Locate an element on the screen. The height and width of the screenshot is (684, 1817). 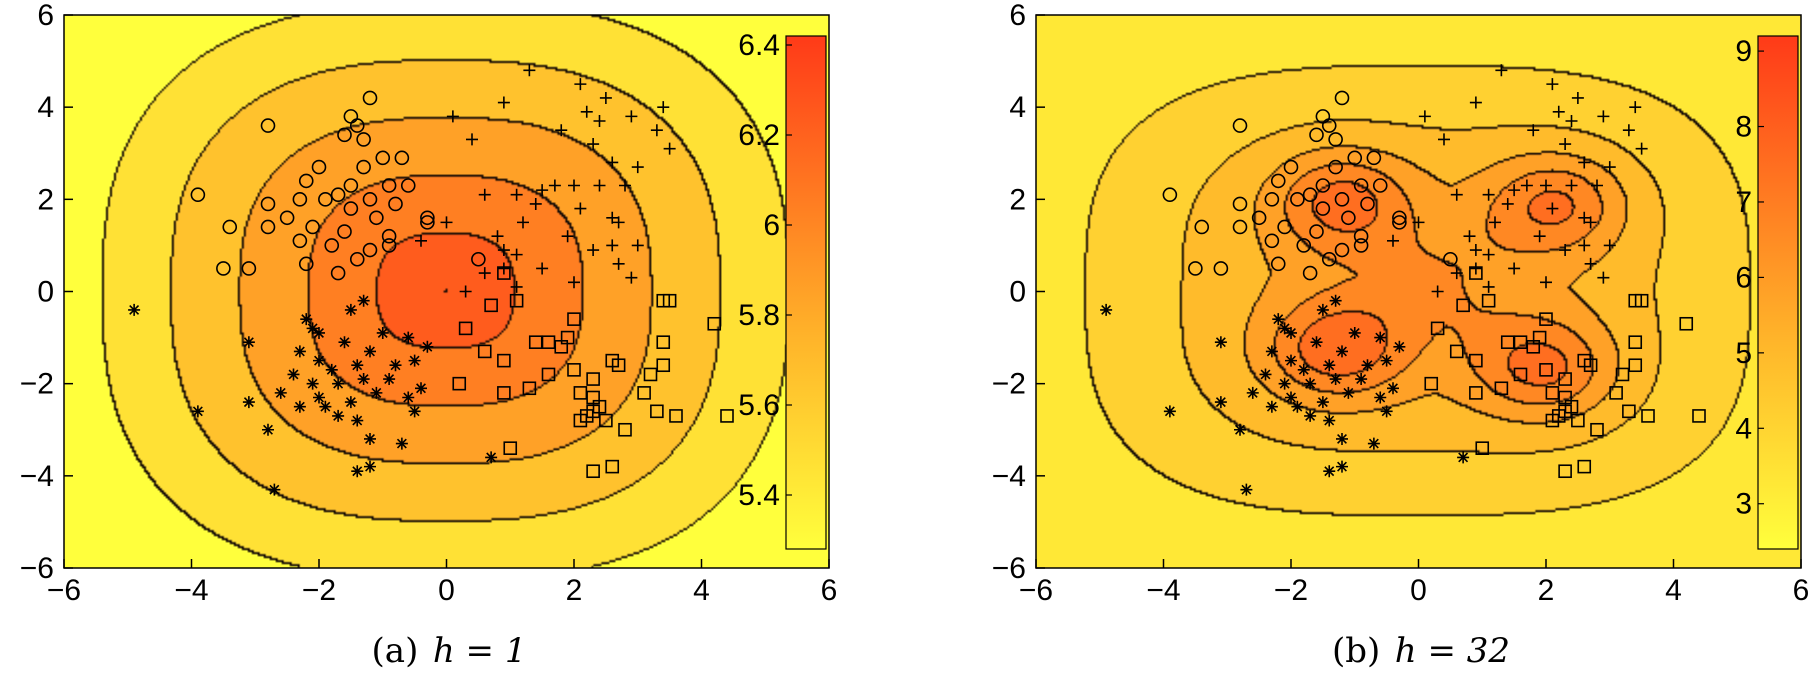
colorbar-tick-label: 5.8 is located at coordinates (759, 315).